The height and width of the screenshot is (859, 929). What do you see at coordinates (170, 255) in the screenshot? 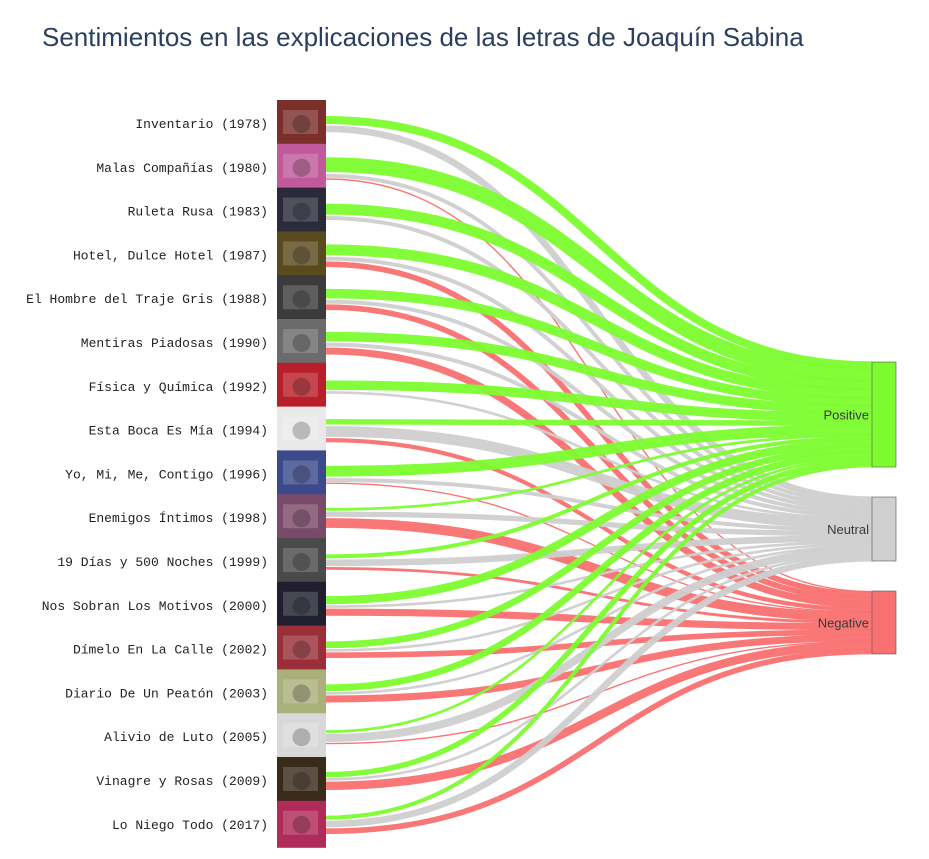
I see `album-label: Hotel, Dulce Hotel (1987)` at bounding box center [170, 255].